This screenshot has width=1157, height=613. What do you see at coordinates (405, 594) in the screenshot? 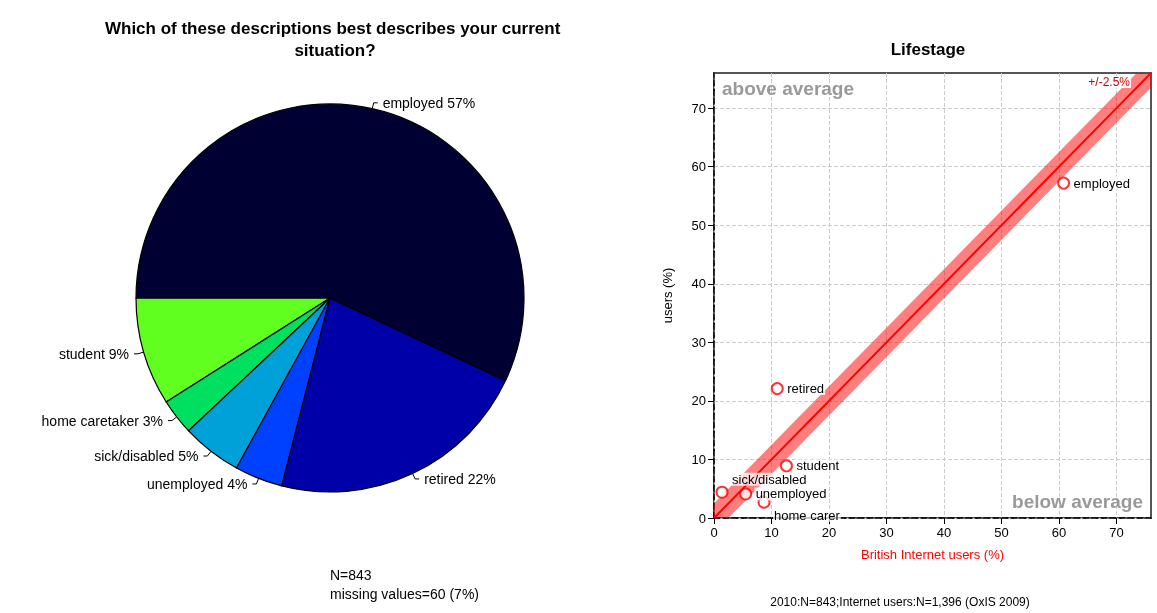
I see `text: missing values=60 (7%)` at bounding box center [405, 594].